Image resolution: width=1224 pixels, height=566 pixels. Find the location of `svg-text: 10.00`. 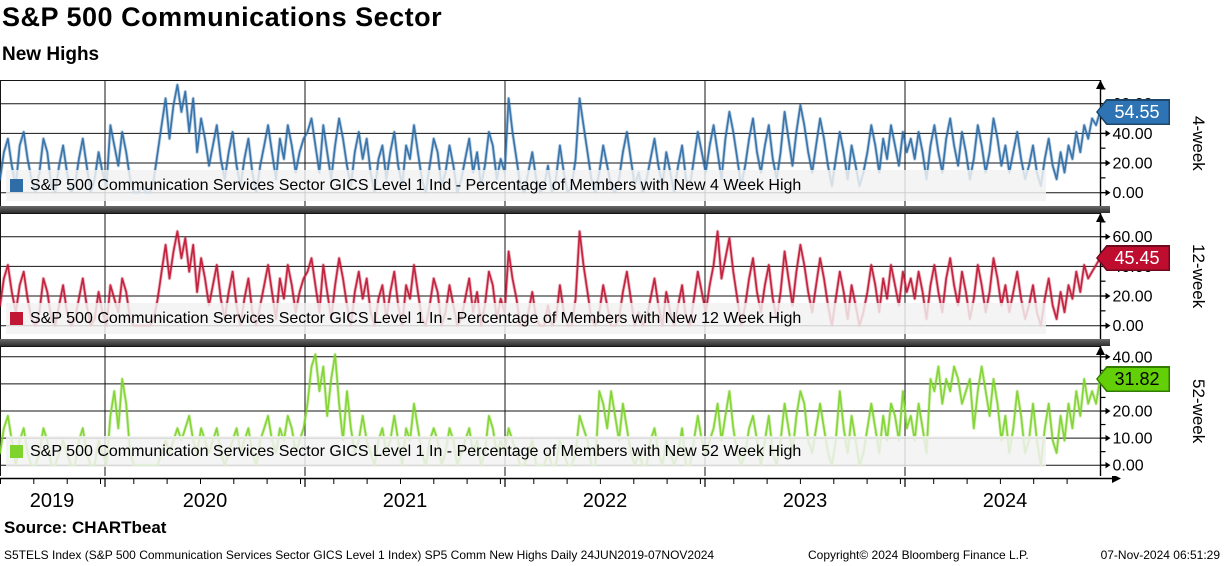

svg-text: 10.00 is located at coordinates (1133, 439).